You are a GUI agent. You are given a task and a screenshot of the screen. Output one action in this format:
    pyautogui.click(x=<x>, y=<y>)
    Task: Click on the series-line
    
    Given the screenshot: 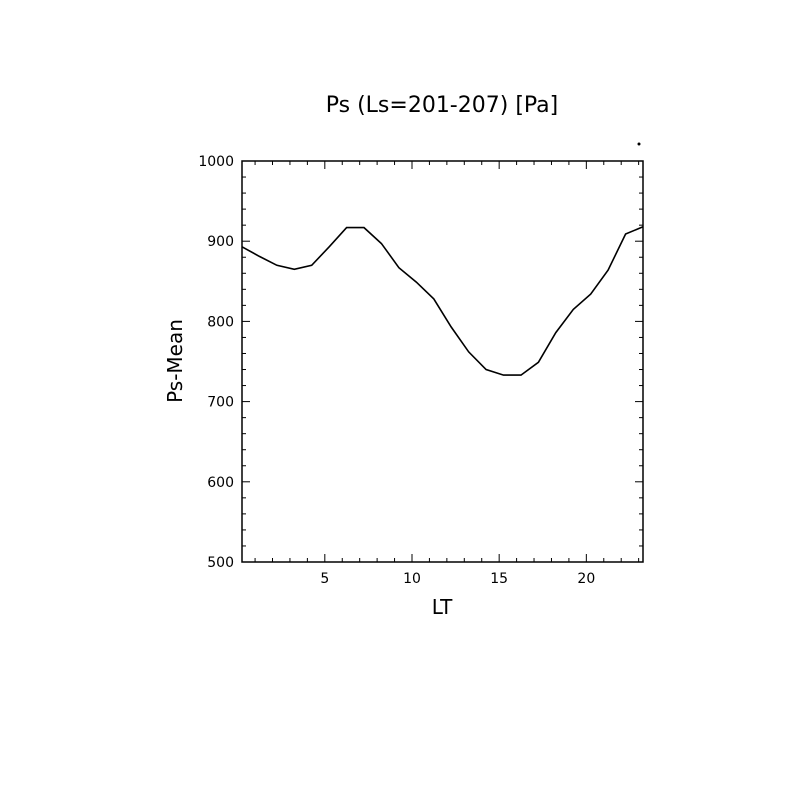 What is the action you would take?
    pyautogui.click(x=442, y=301)
    